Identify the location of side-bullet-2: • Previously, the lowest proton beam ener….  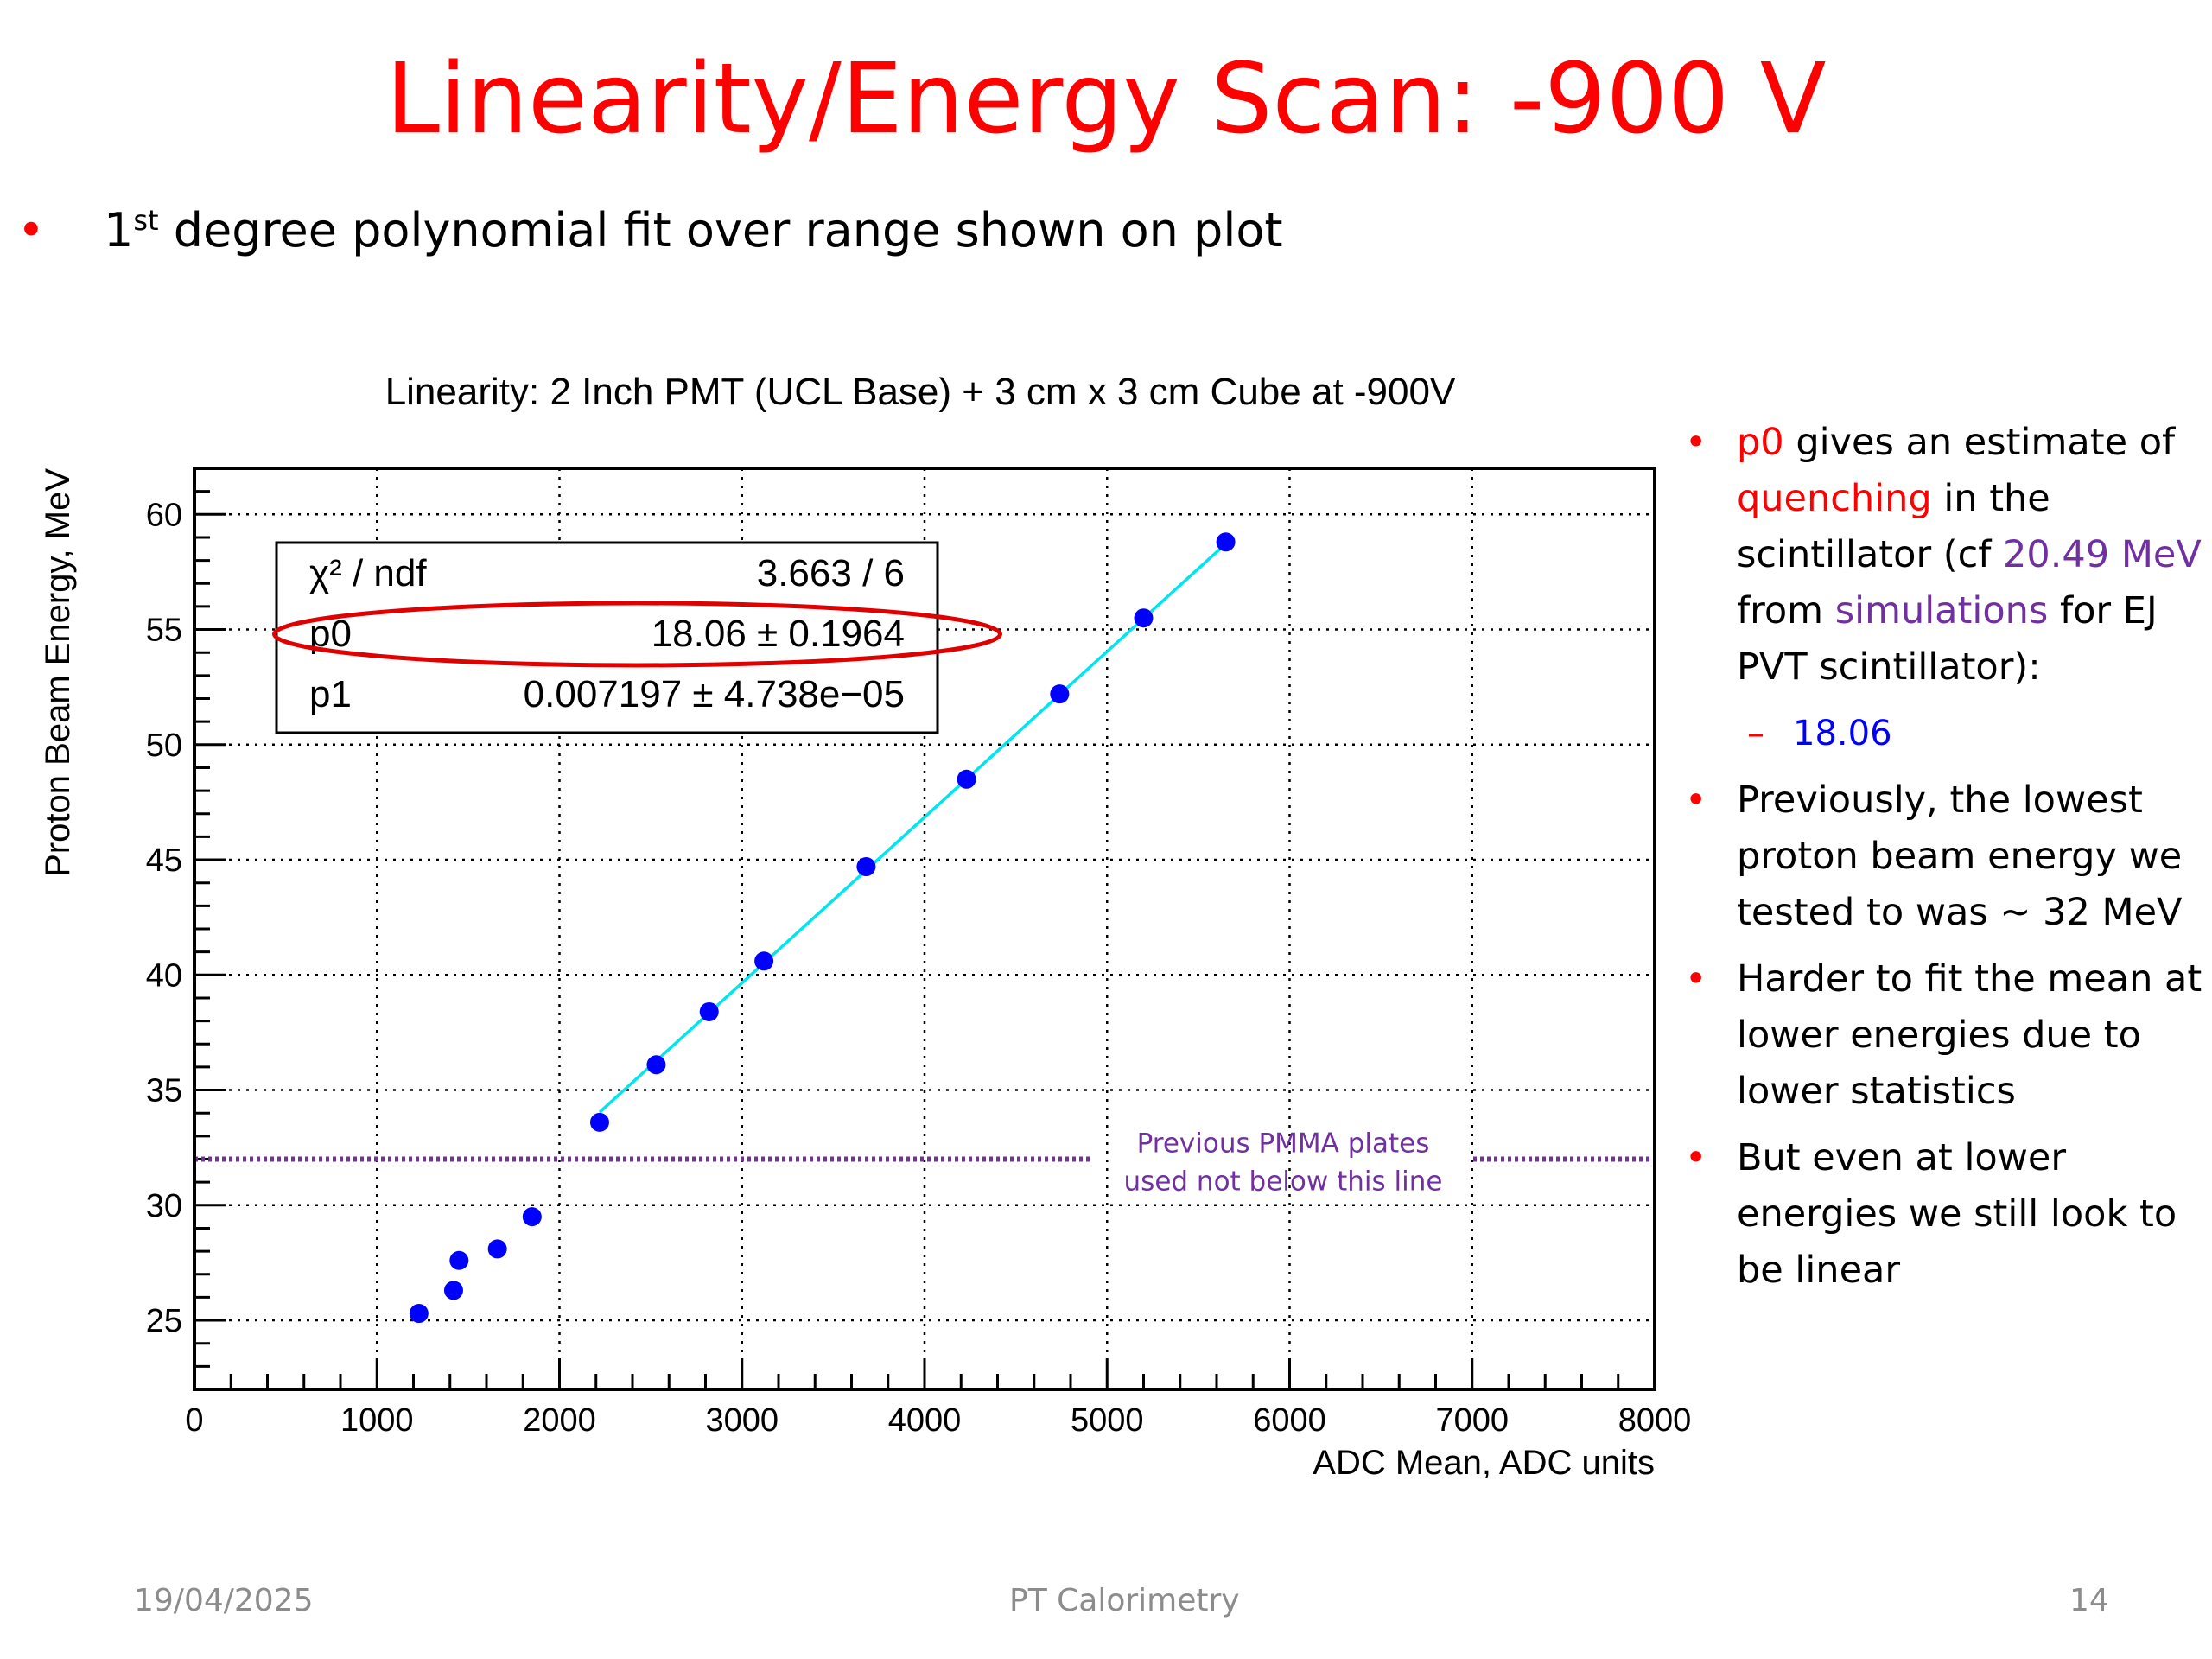
(1944, 856).